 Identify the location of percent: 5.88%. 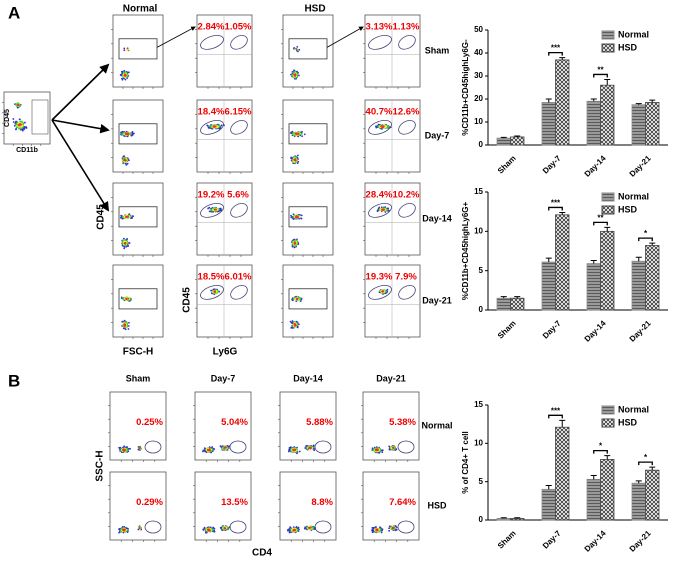
(319, 422).